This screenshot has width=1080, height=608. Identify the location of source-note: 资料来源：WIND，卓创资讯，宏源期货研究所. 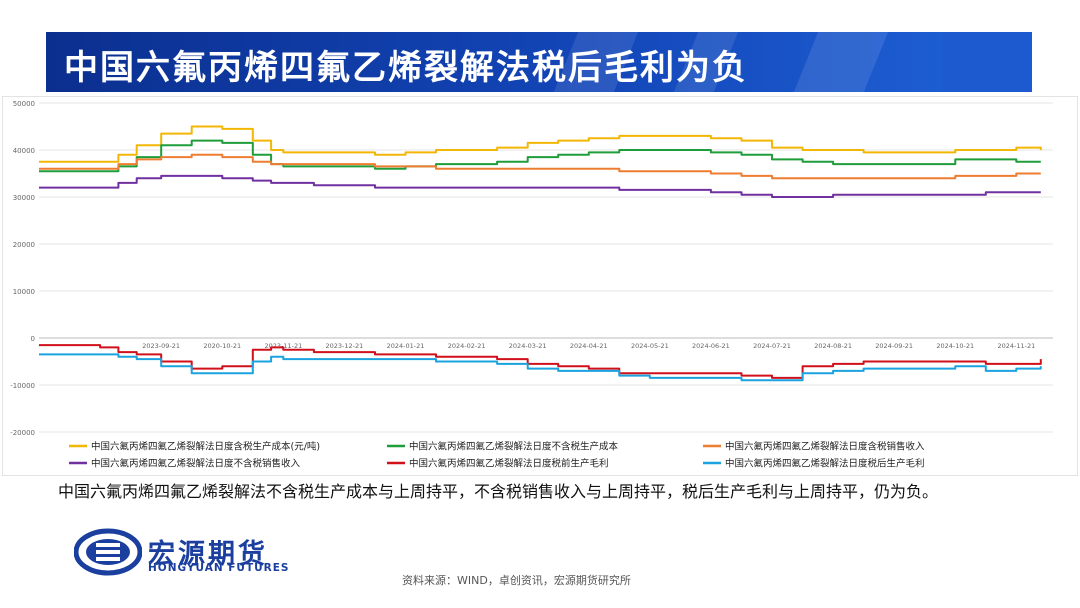
(516, 580).